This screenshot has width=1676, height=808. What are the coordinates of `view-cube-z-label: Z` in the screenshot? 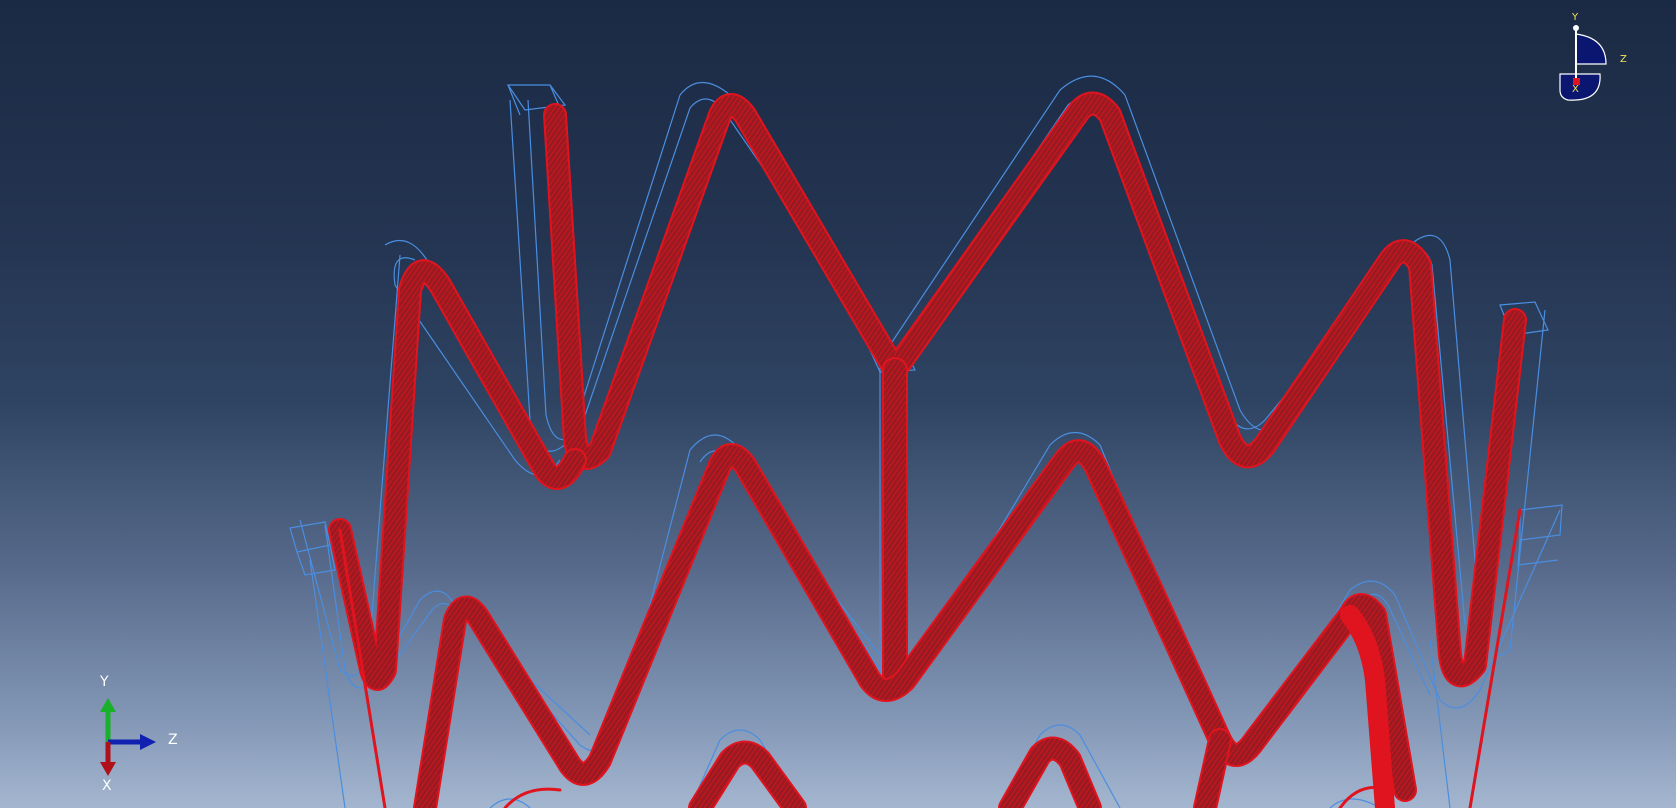 It's located at (1623, 59).